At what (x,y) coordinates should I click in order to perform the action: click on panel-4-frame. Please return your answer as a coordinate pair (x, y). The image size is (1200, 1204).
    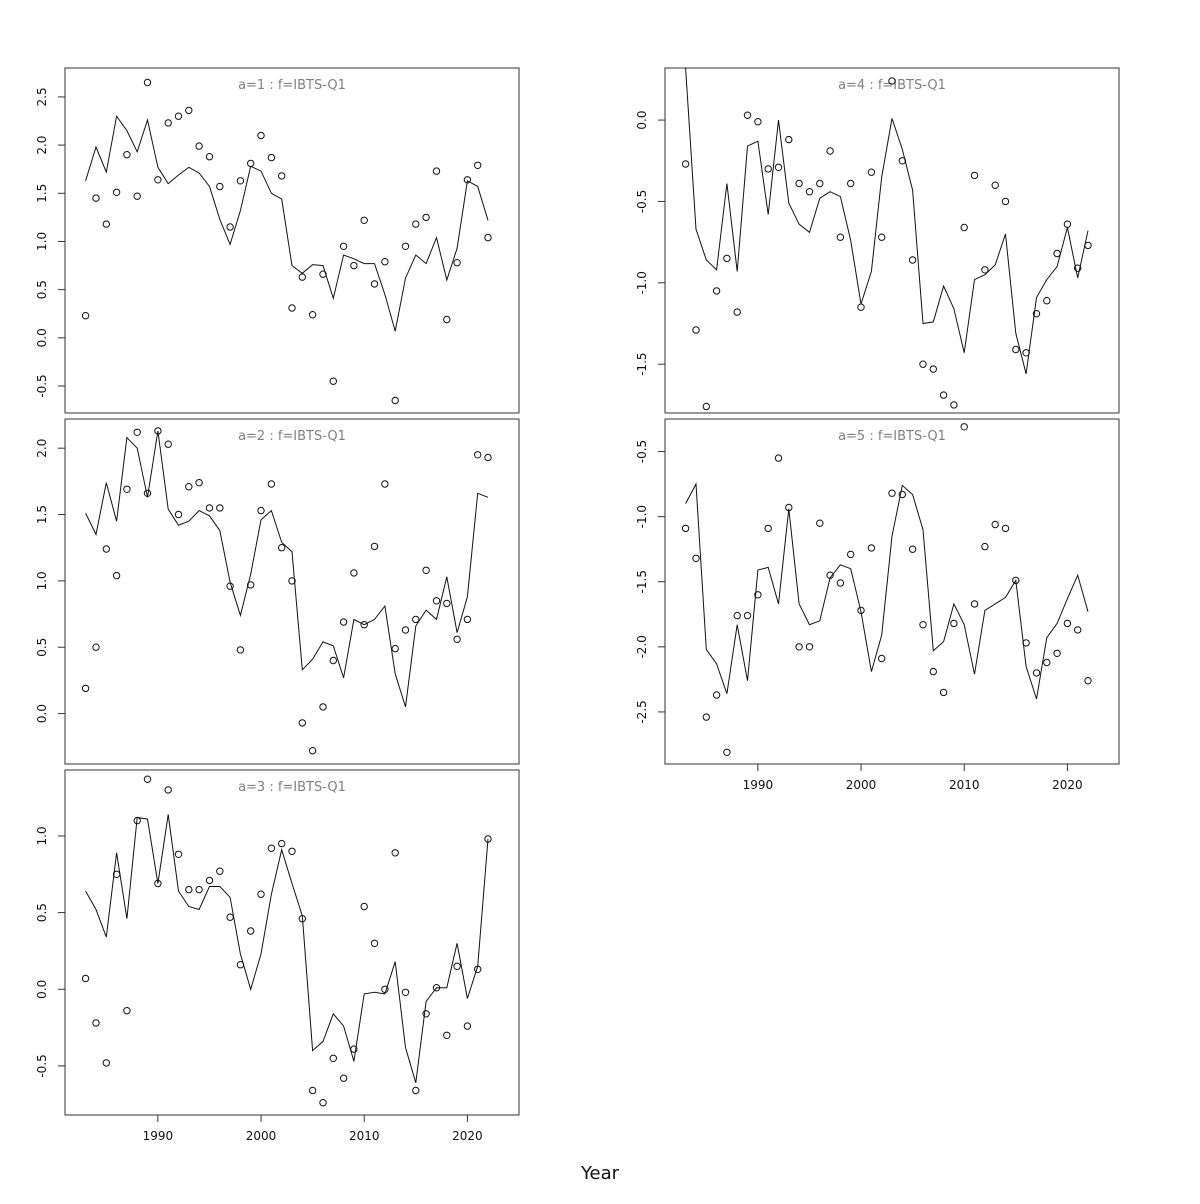
    Looking at the image, I should click on (892, 591).